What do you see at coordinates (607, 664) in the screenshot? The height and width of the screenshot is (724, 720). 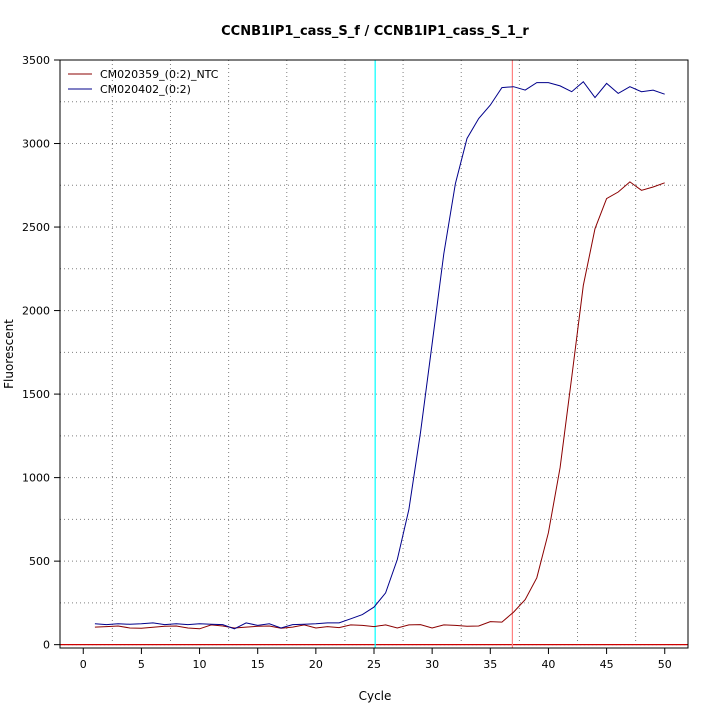 I see `x-tick-label: 45` at bounding box center [607, 664].